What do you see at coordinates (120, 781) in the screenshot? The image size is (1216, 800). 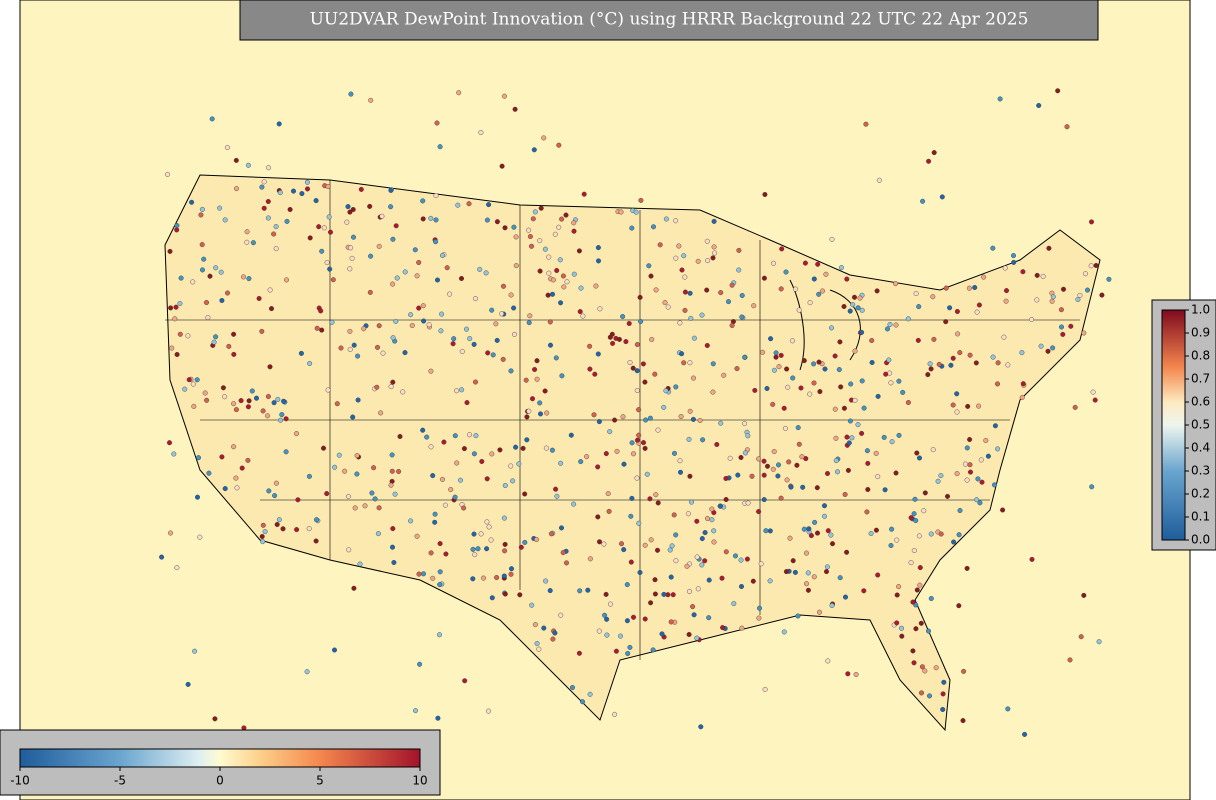 I see `tick-label: -5` at bounding box center [120, 781].